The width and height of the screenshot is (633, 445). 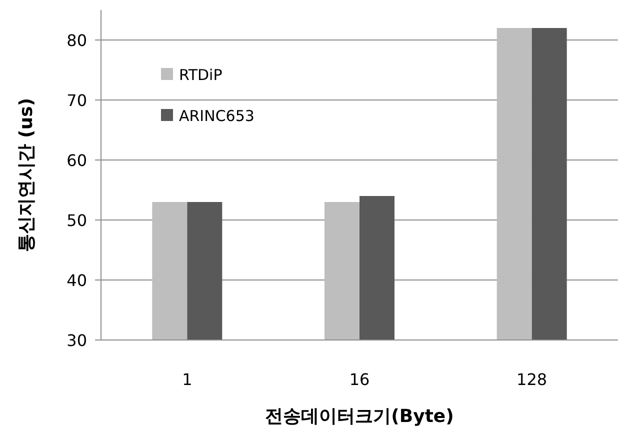 What do you see at coordinates (76, 40) in the screenshot?
I see `y-tick-label: 80` at bounding box center [76, 40].